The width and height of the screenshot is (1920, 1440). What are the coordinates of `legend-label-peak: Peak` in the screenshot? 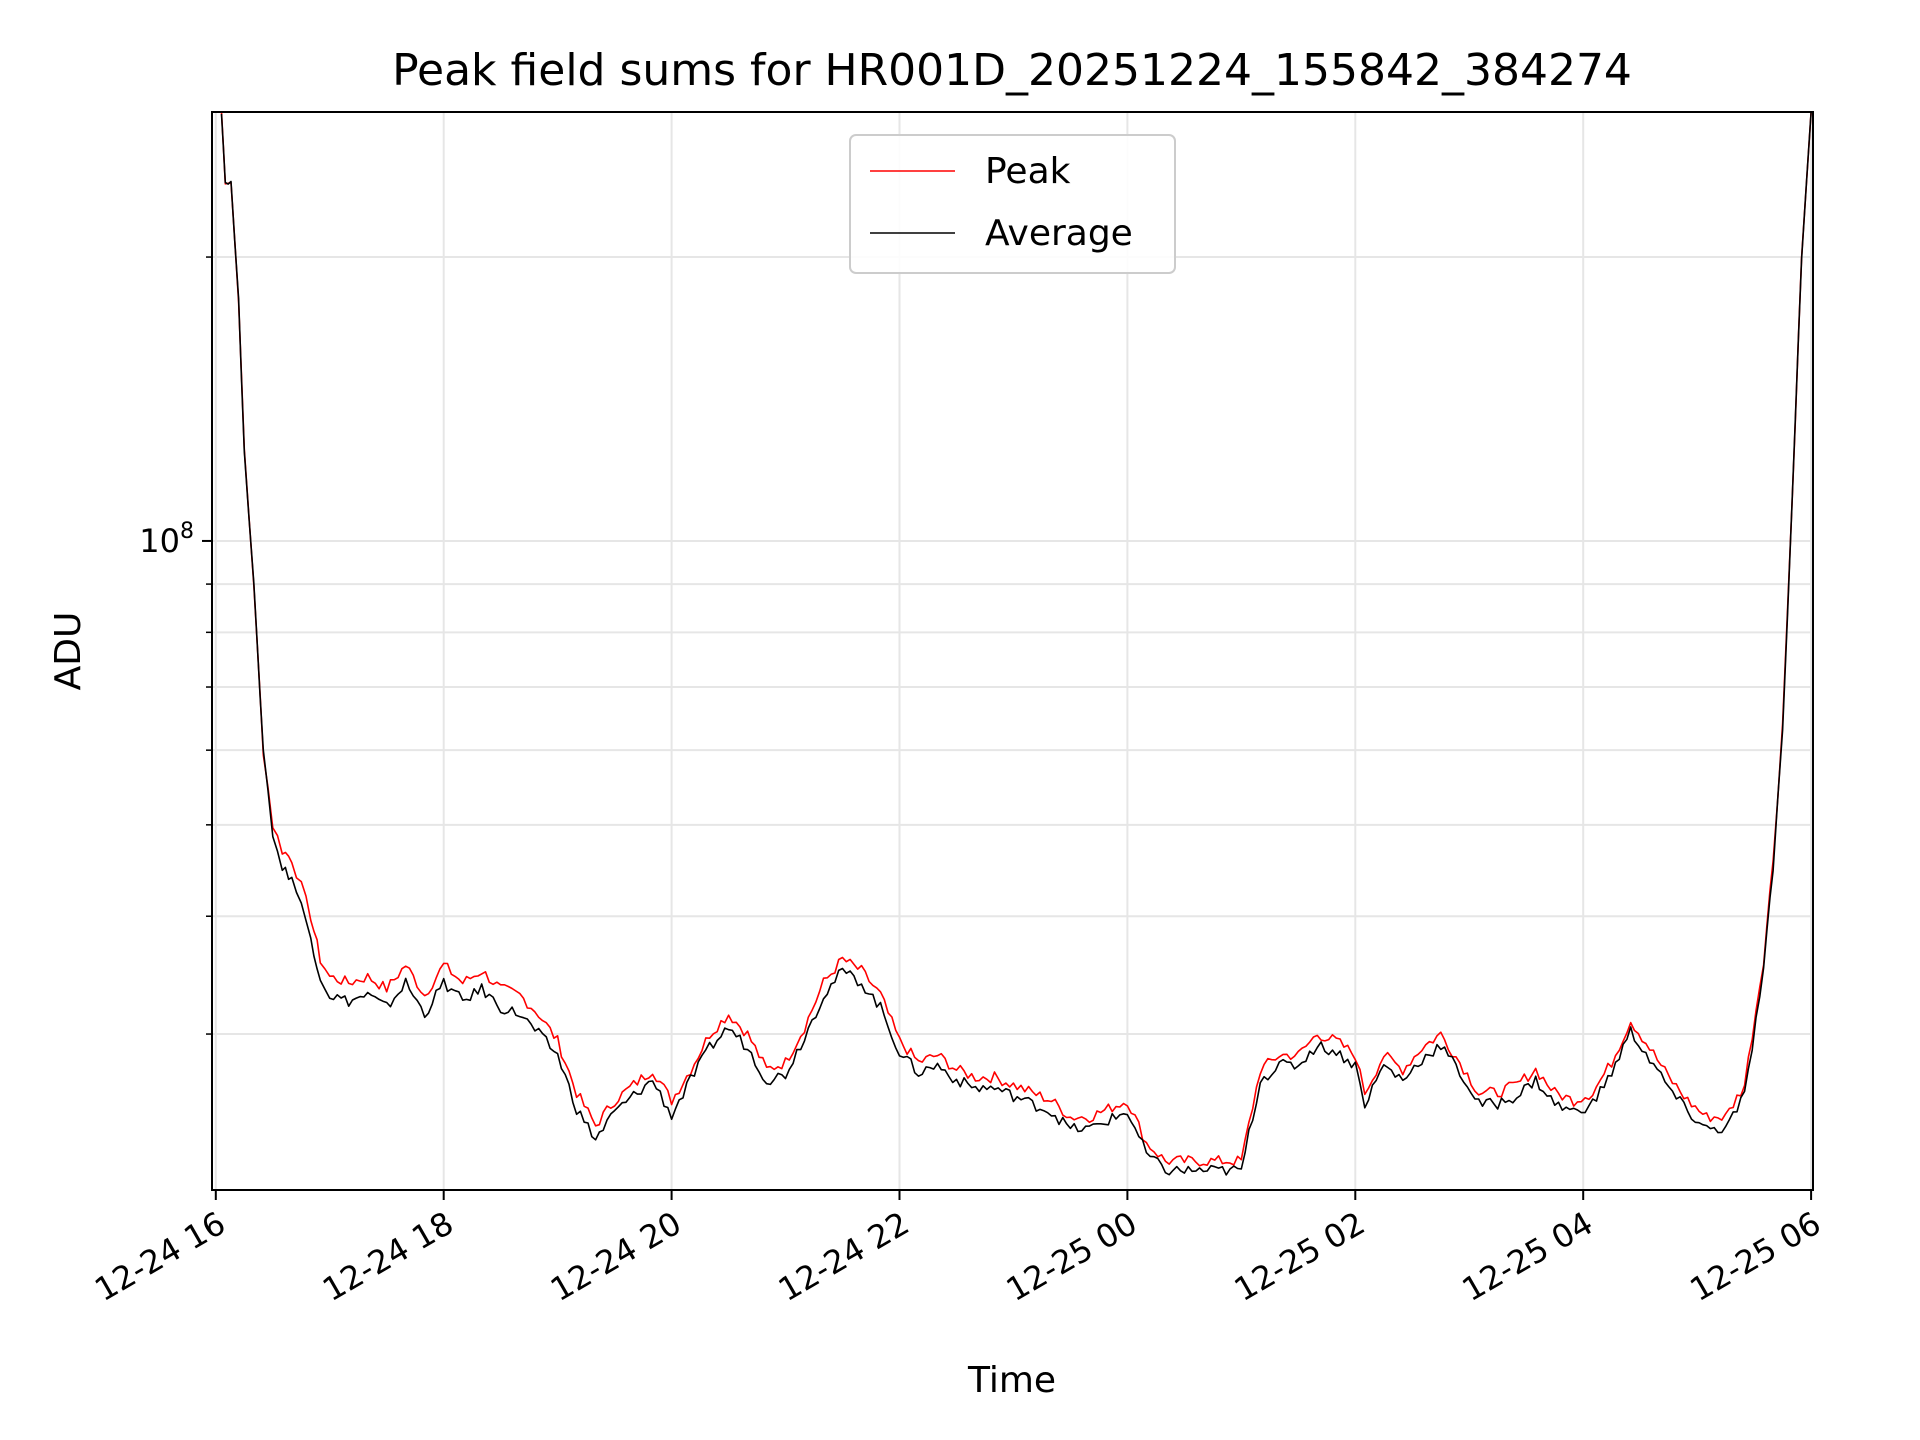 It's located at (1028, 171).